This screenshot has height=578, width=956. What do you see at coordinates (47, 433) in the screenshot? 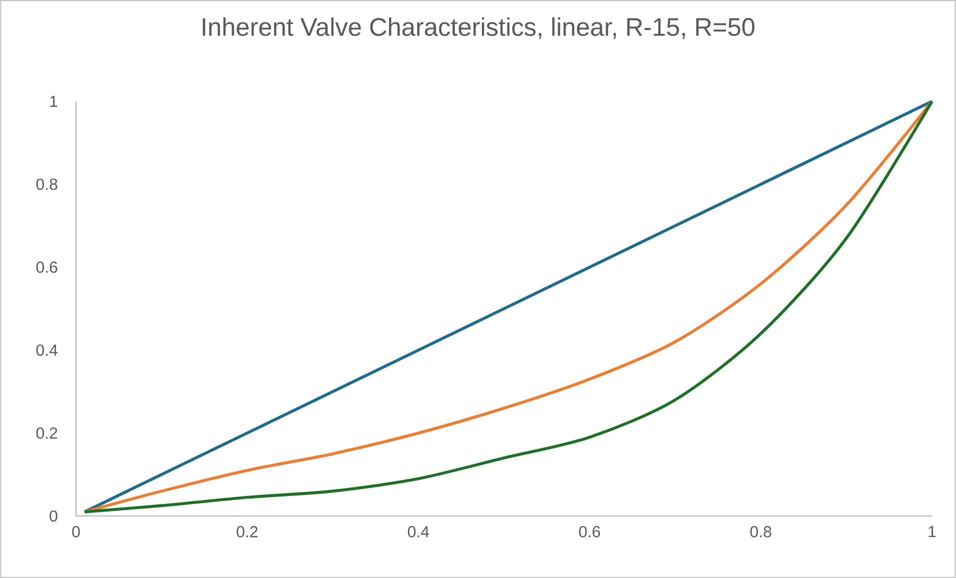
I see `y-tick-label: 0.2` at bounding box center [47, 433].